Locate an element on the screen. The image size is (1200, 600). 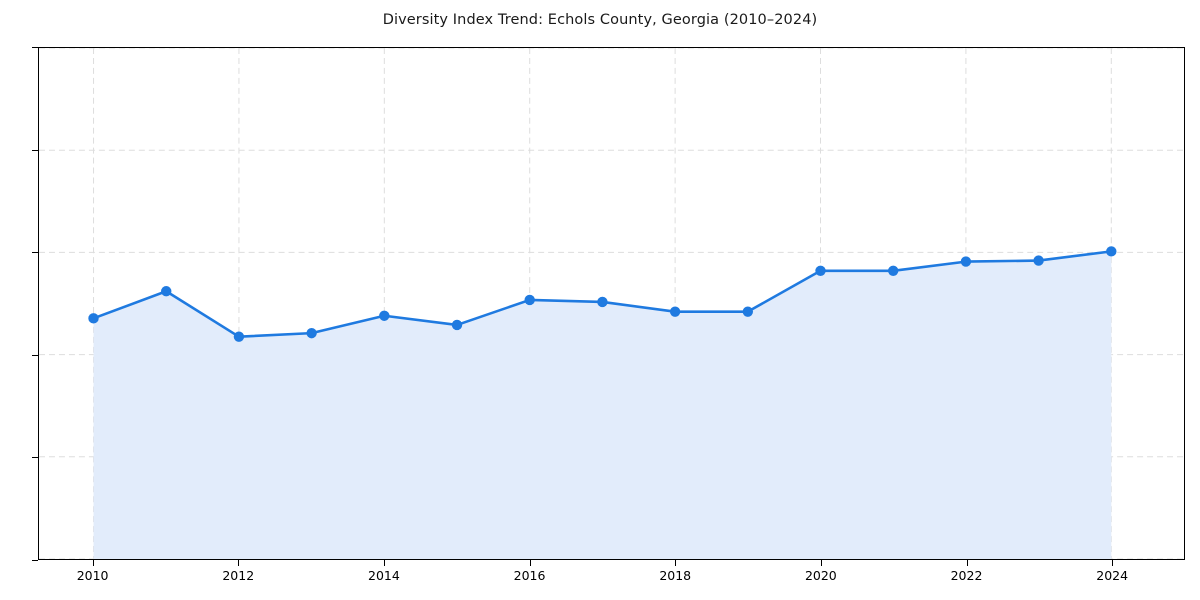
x-axis-tick-label: 2010 is located at coordinates (92, 575).